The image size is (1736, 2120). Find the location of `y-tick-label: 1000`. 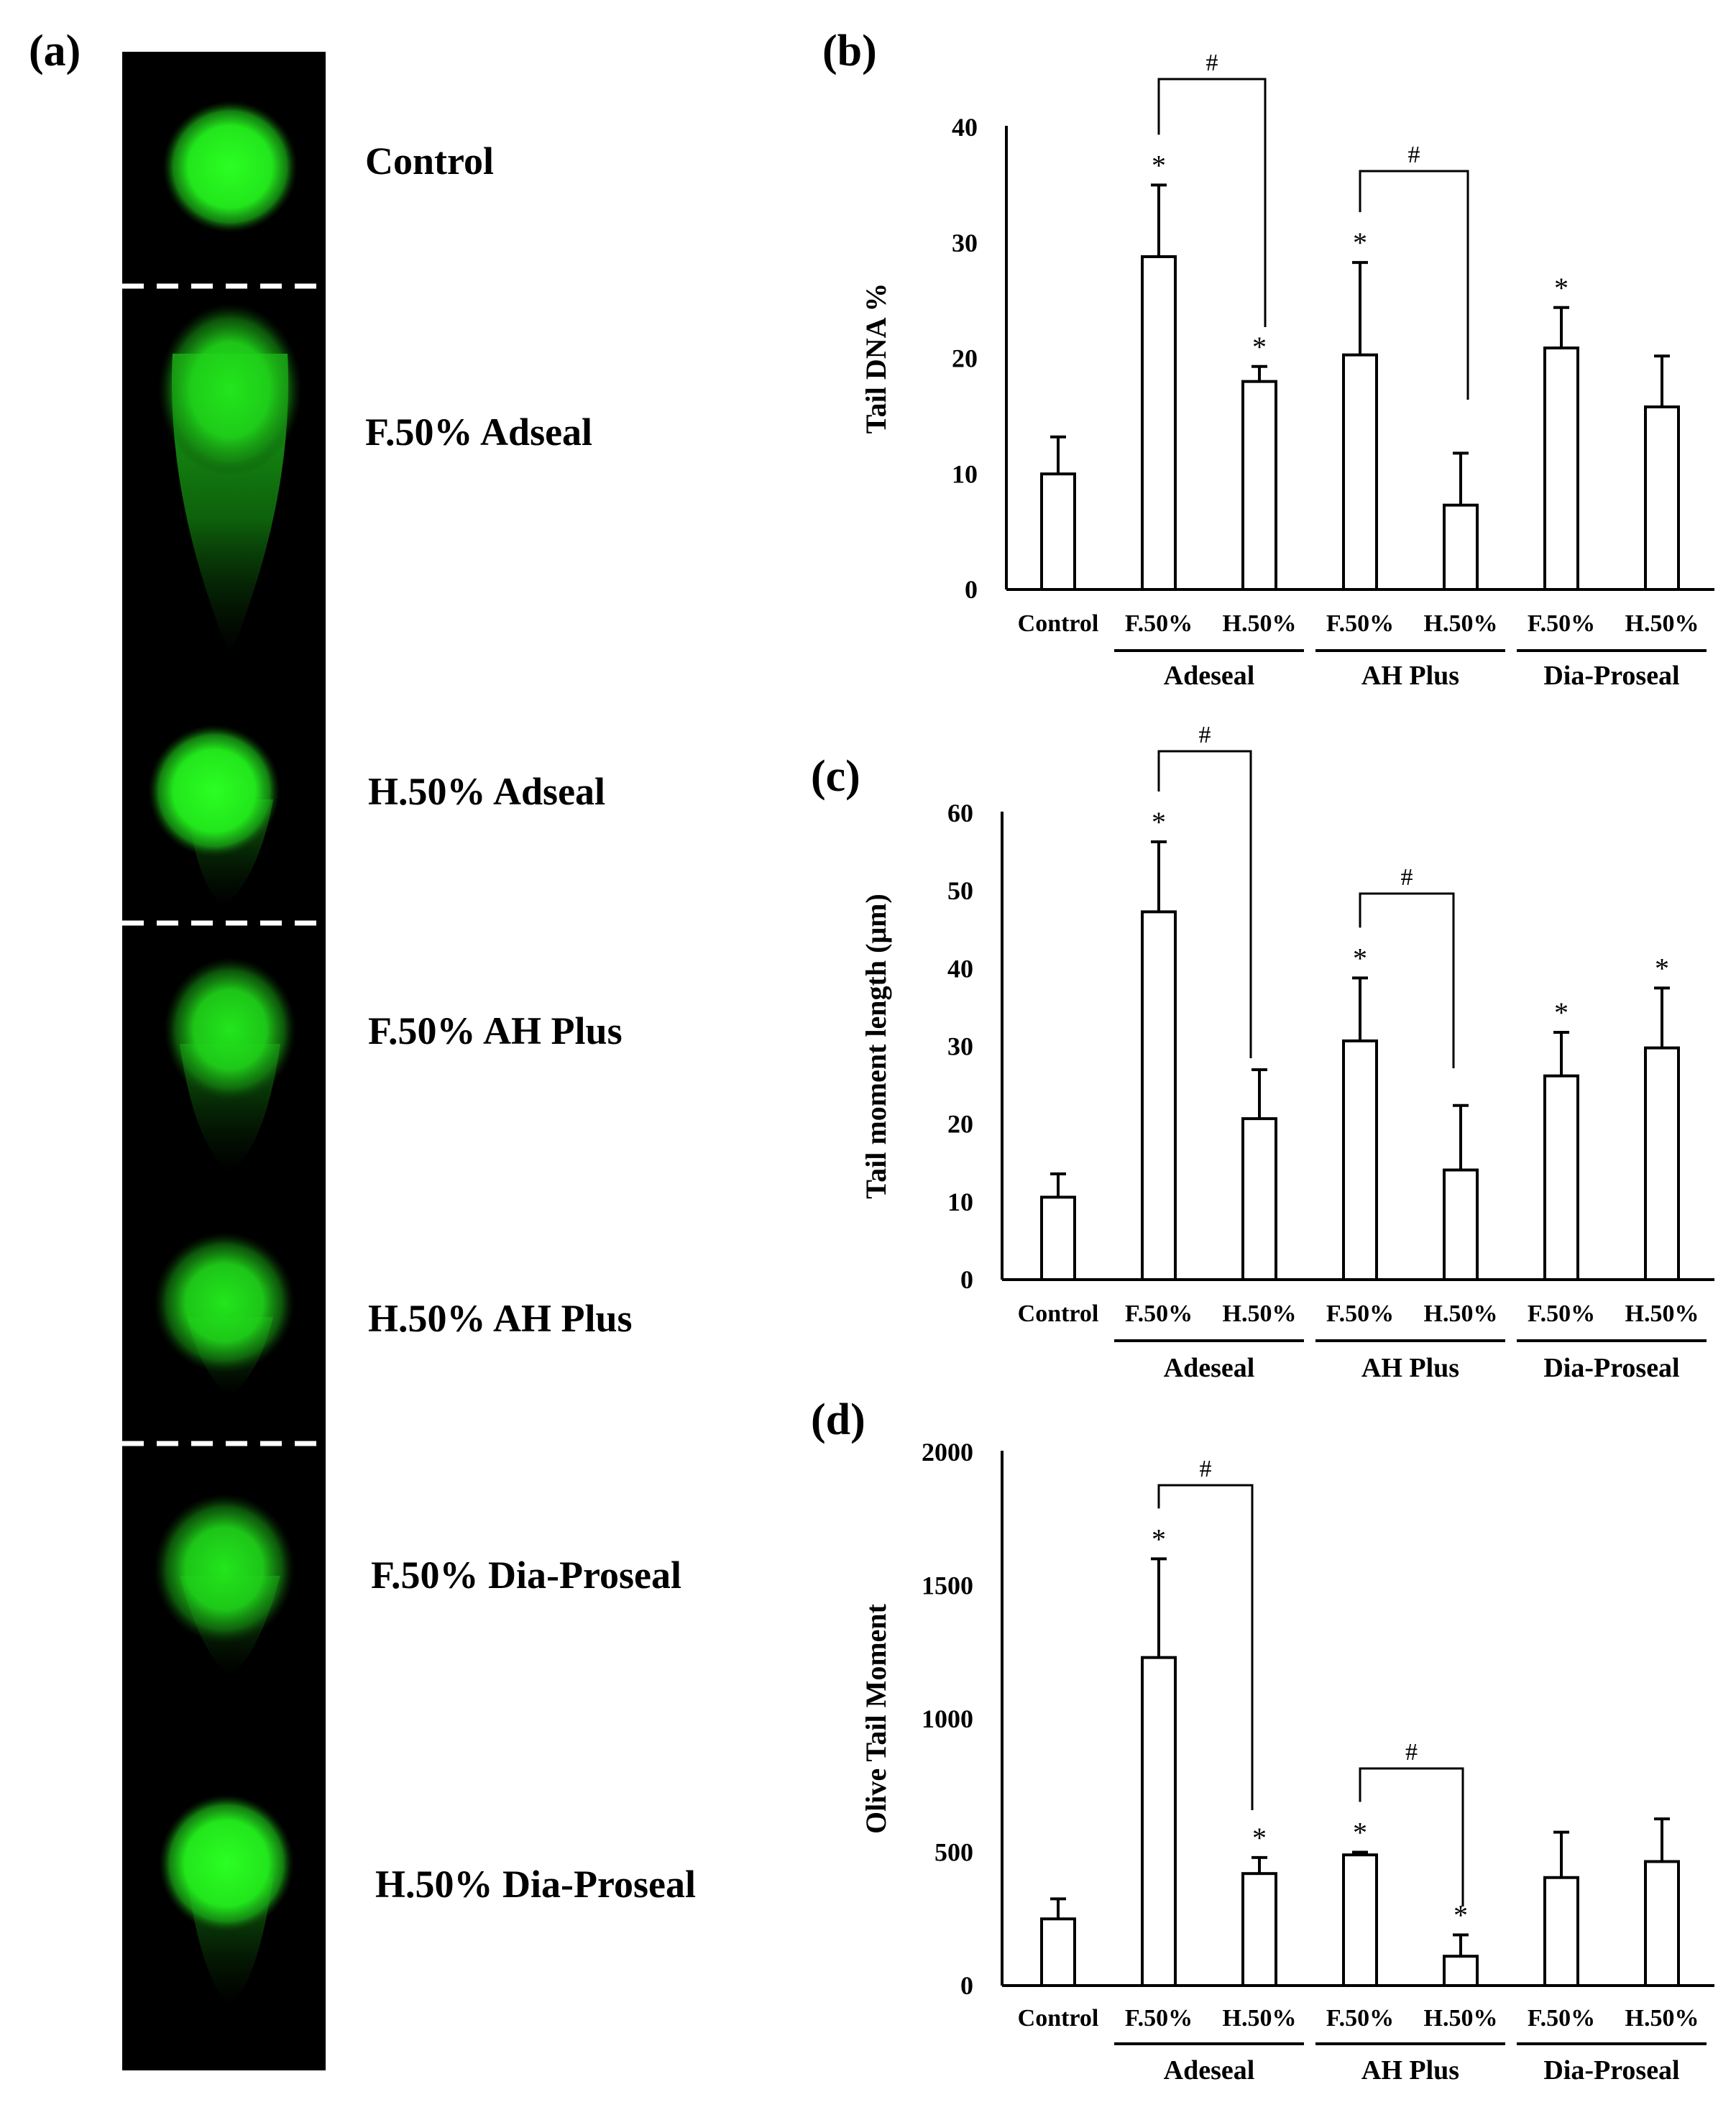

y-tick-label: 1000 is located at coordinates (947, 1718).